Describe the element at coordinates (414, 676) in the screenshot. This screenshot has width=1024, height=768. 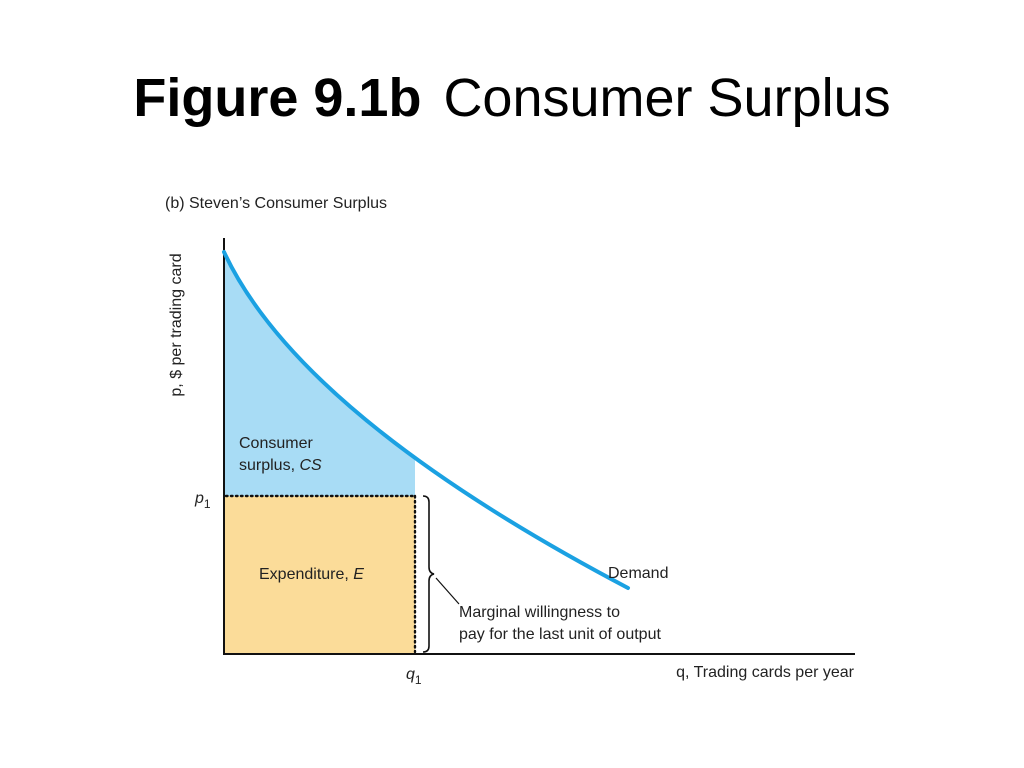
I see `x-tick-label-q1: q1` at that location.